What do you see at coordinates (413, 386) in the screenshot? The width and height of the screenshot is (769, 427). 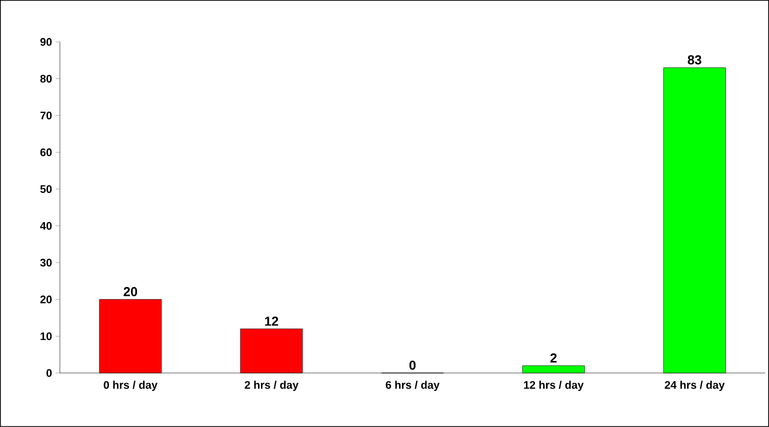 I see `x-tick-label: 6 hrs / day` at bounding box center [413, 386].